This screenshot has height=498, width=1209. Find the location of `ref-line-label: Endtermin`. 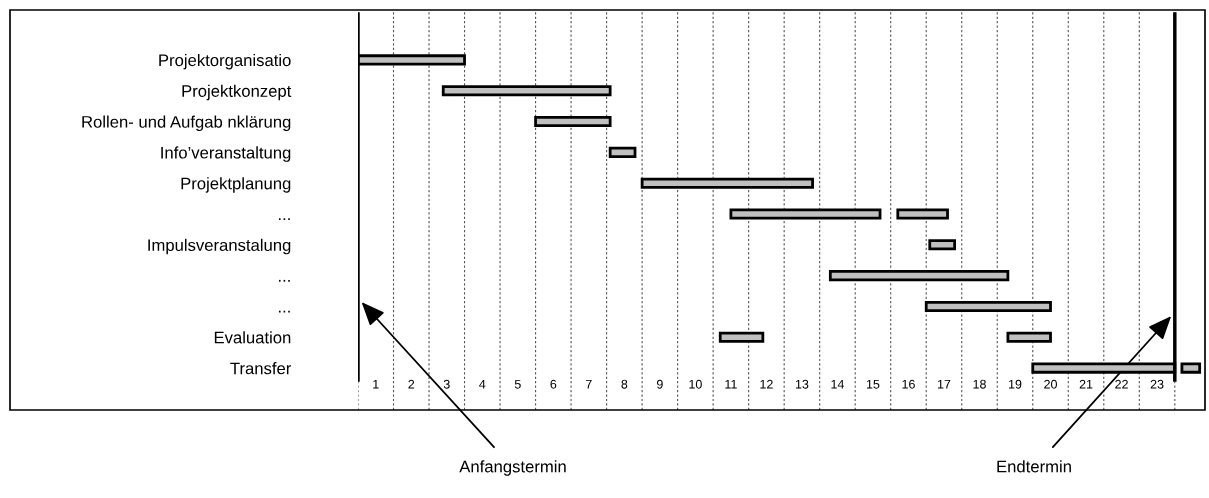

ref-line-label: Endtermin is located at coordinates (1034, 466).